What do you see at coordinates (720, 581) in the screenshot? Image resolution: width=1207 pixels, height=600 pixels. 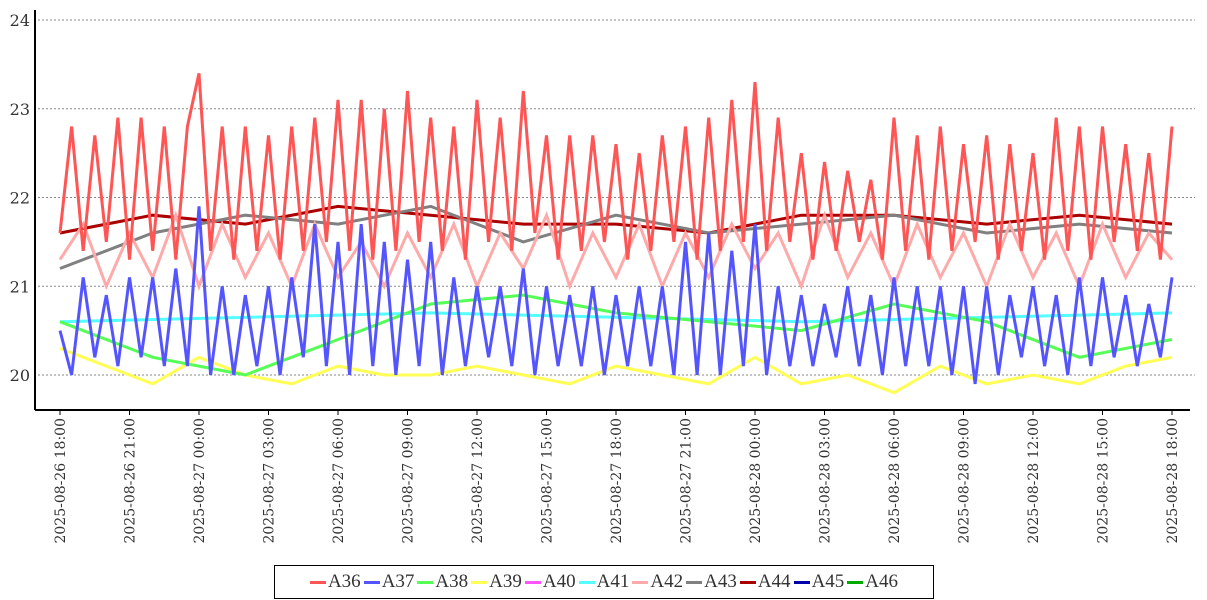 I see `legend-label: A43` at bounding box center [720, 581].